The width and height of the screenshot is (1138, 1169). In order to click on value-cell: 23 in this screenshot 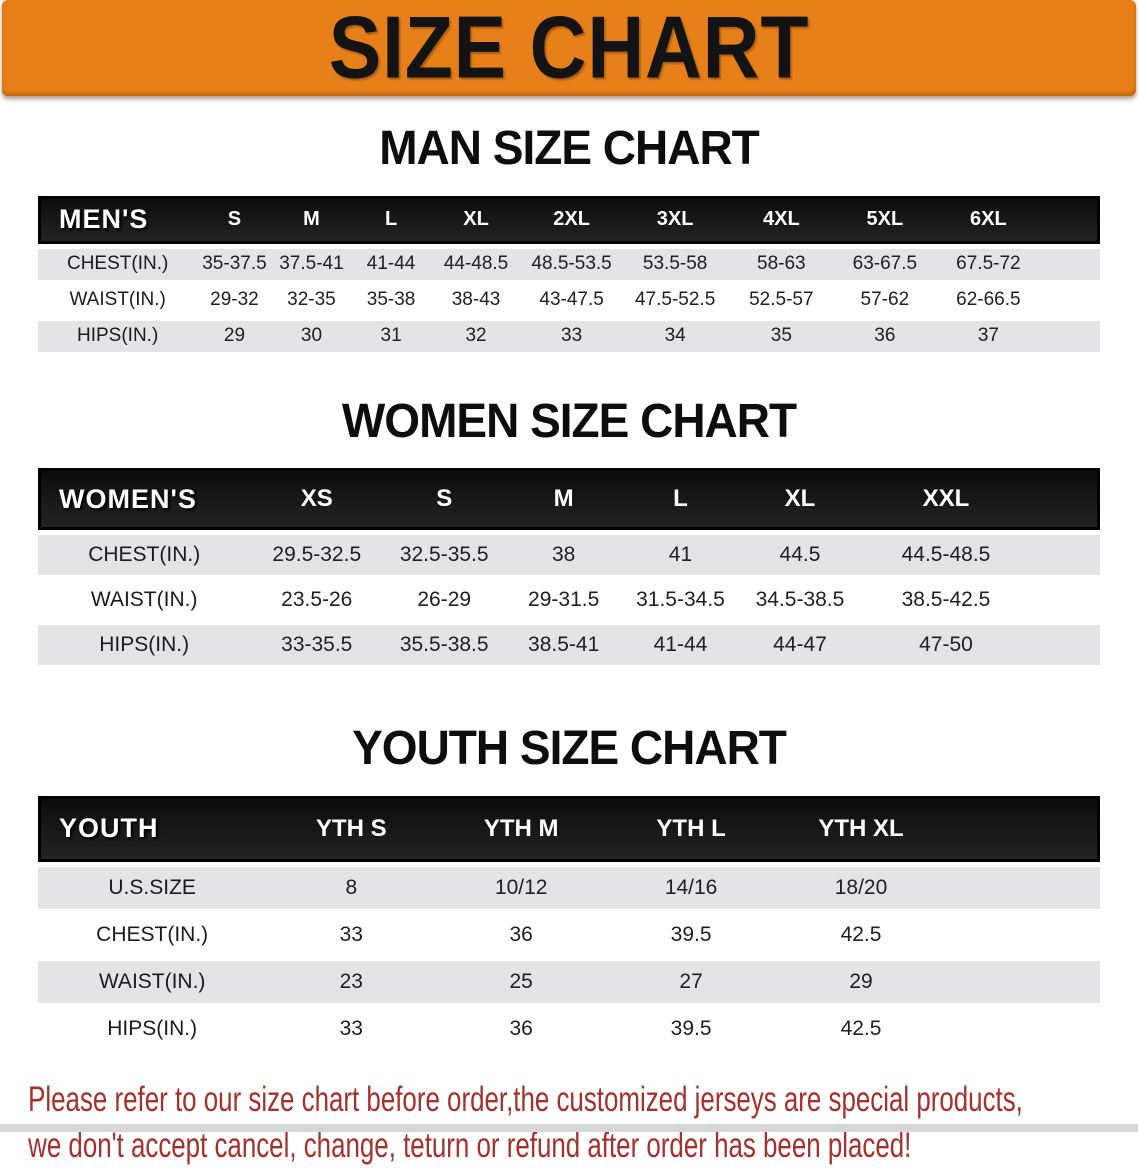, I will do `click(351, 981)`.